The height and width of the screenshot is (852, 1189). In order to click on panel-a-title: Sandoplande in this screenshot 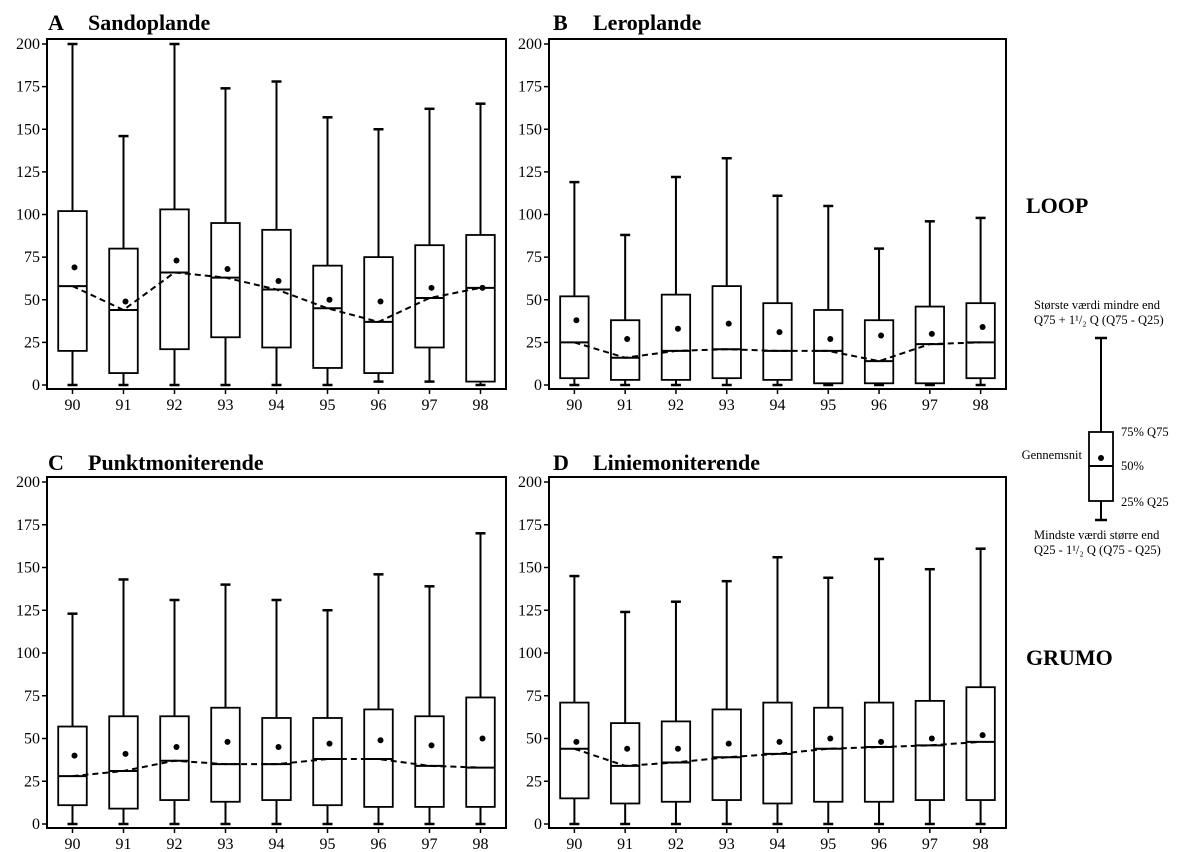, I will do `click(149, 22)`.